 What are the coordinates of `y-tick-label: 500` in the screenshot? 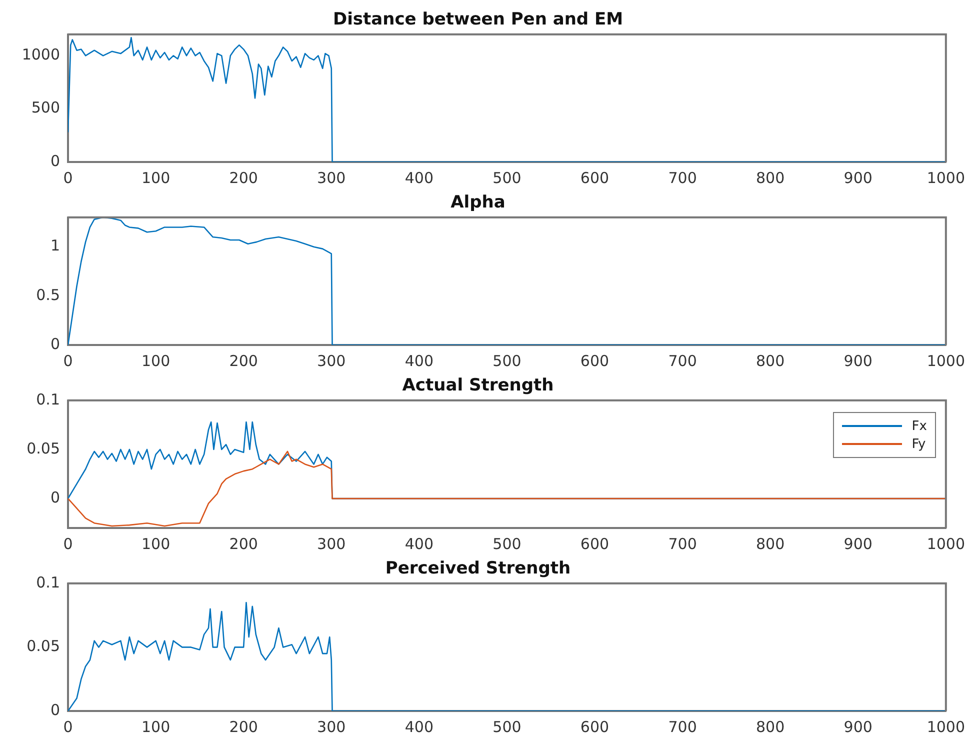 It's located at (45, 107).